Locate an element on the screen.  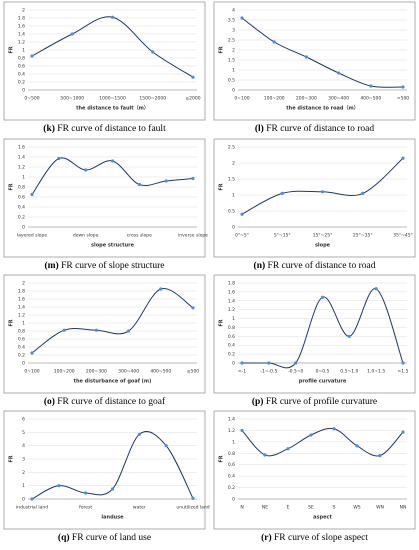
x-tick-label: WS is located at coordinates (356, 508).